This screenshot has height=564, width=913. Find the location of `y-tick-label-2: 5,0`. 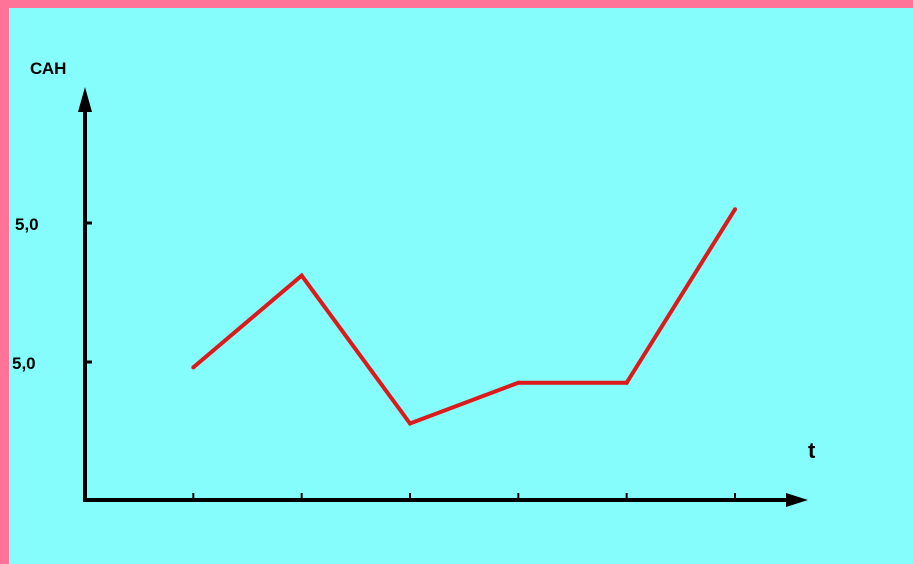

y-tick-label-2: 5,0 is located at coordinates (24, 363).